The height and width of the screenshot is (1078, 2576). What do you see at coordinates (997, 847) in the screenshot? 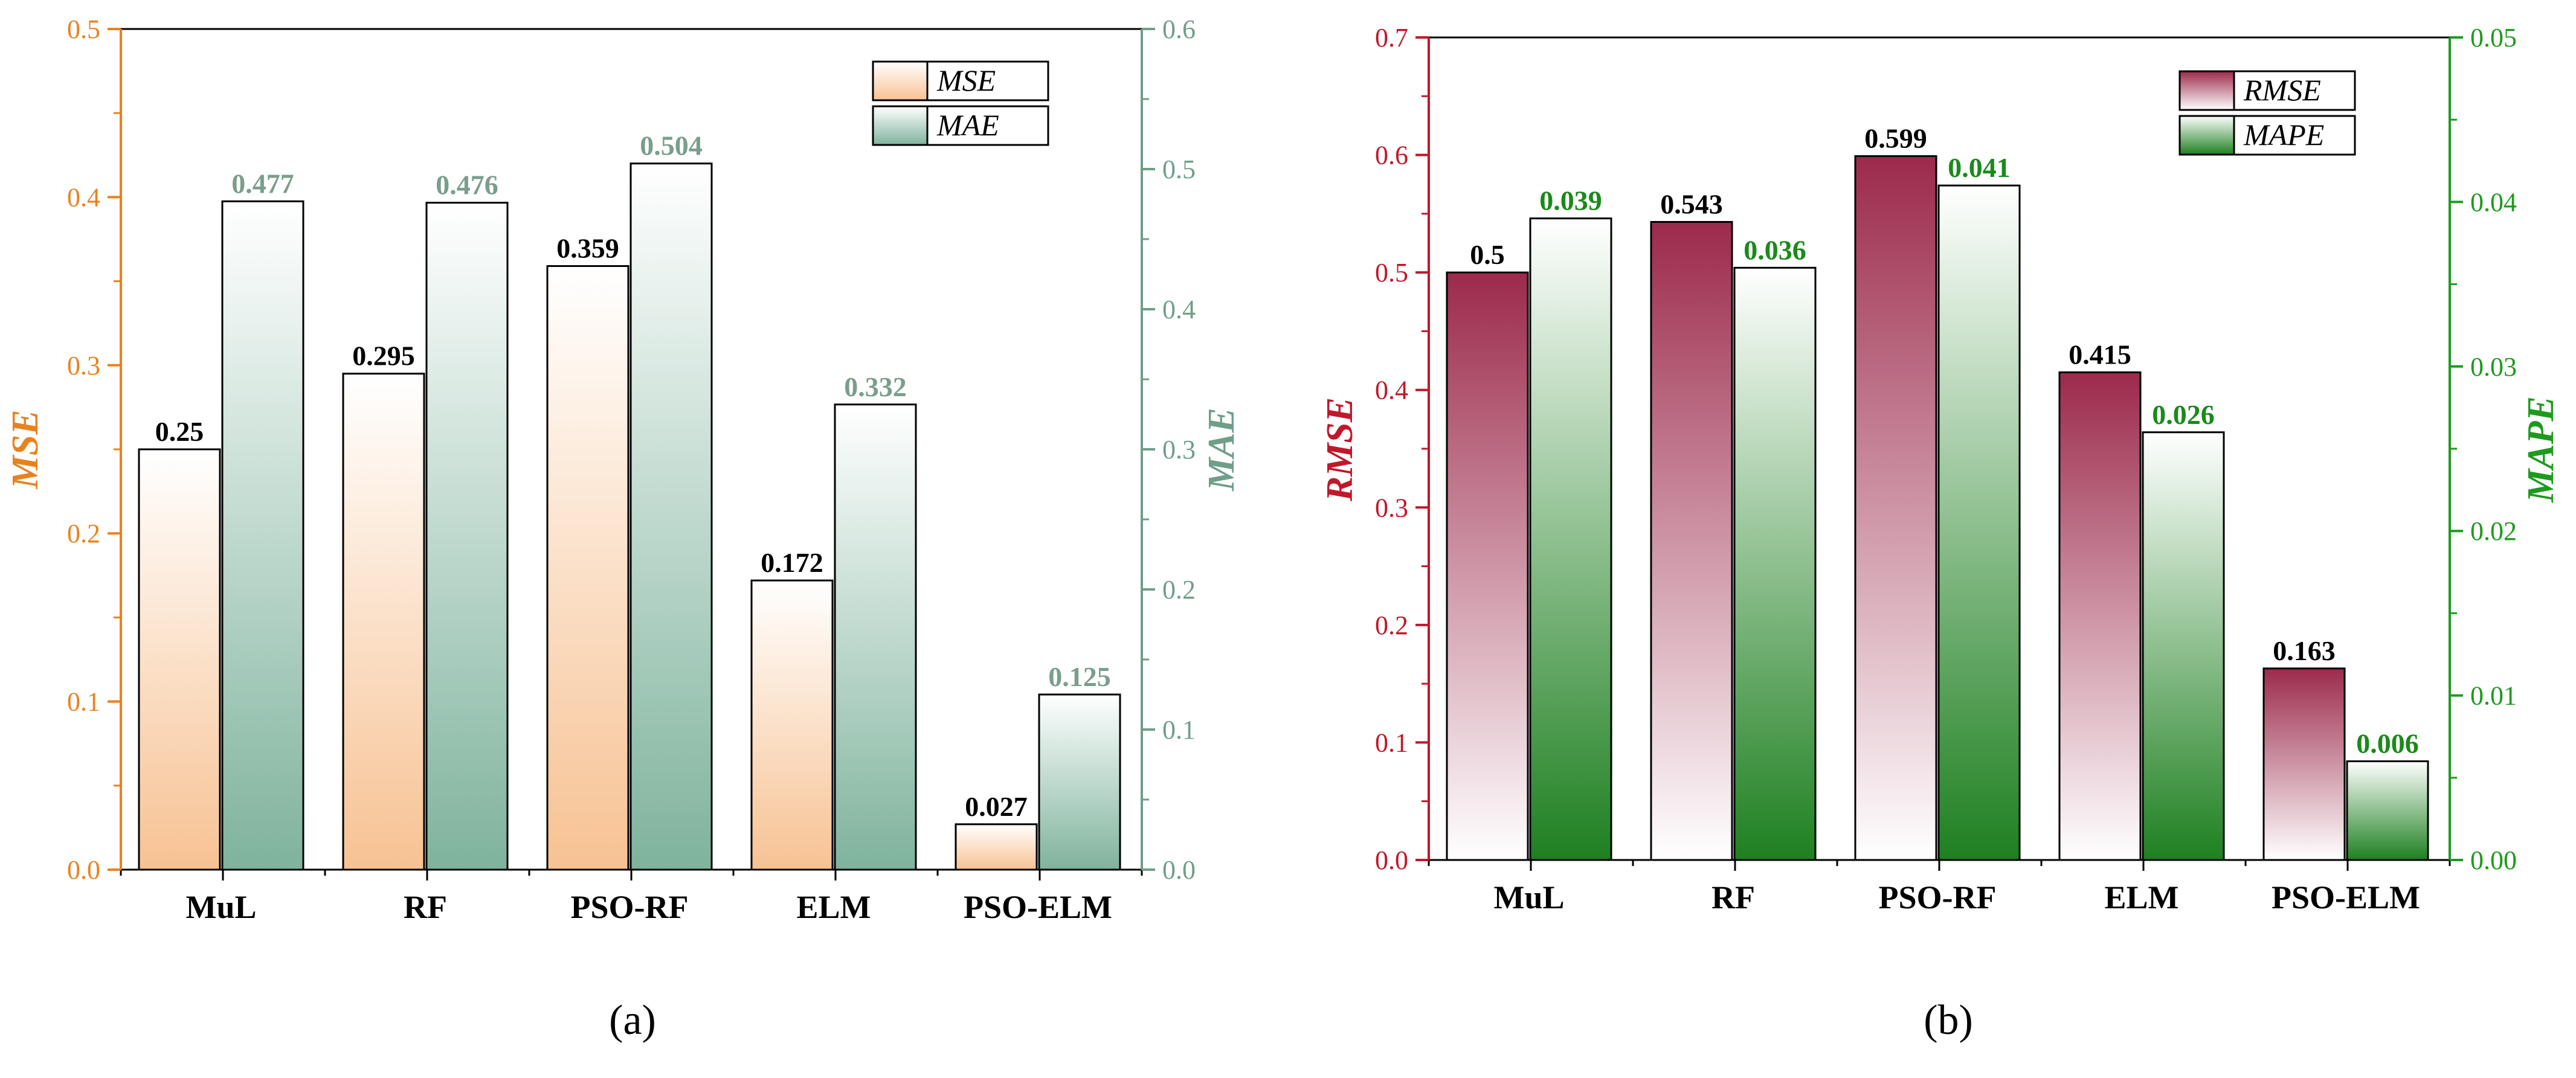
I see `bar-mse-pso-elm` at bounding box center [997, 847].